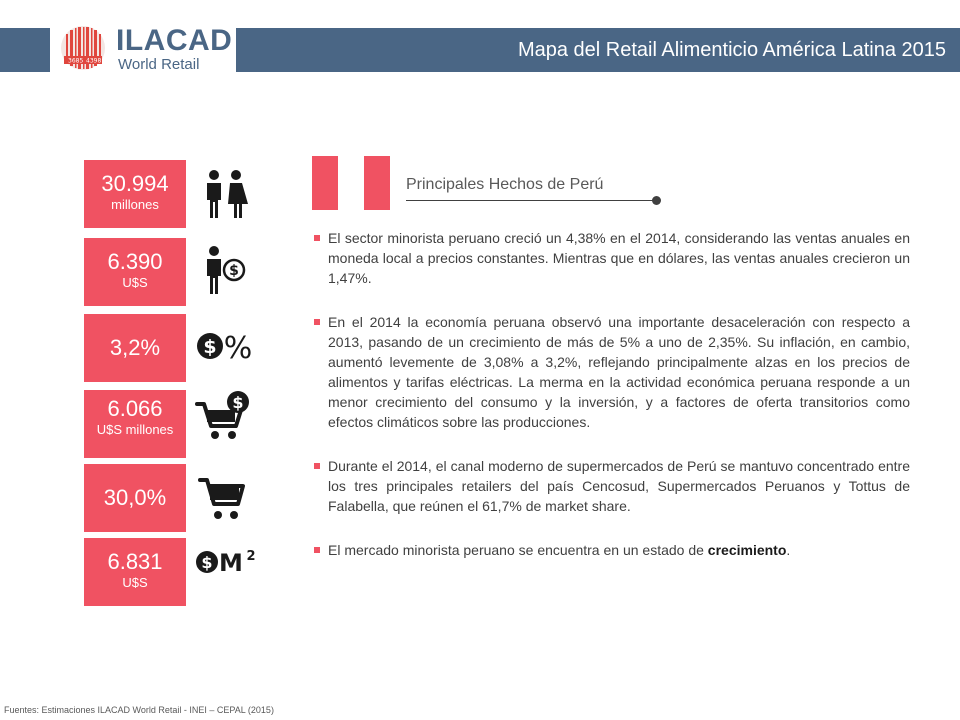 The width and height of the screenshot is (960, 720). Describe the element at coordinates (83, 48) in the screenshot. I see `barcode-logo-icon: 3685 4398` at that location.